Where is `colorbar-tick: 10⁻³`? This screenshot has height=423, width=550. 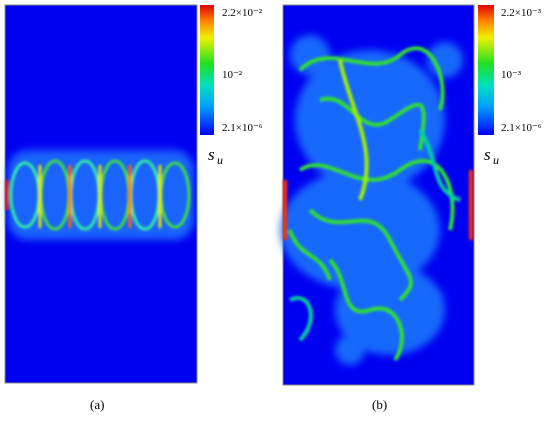
colorbar-tick: 10⁻³ is located at coordinates (511, 75).